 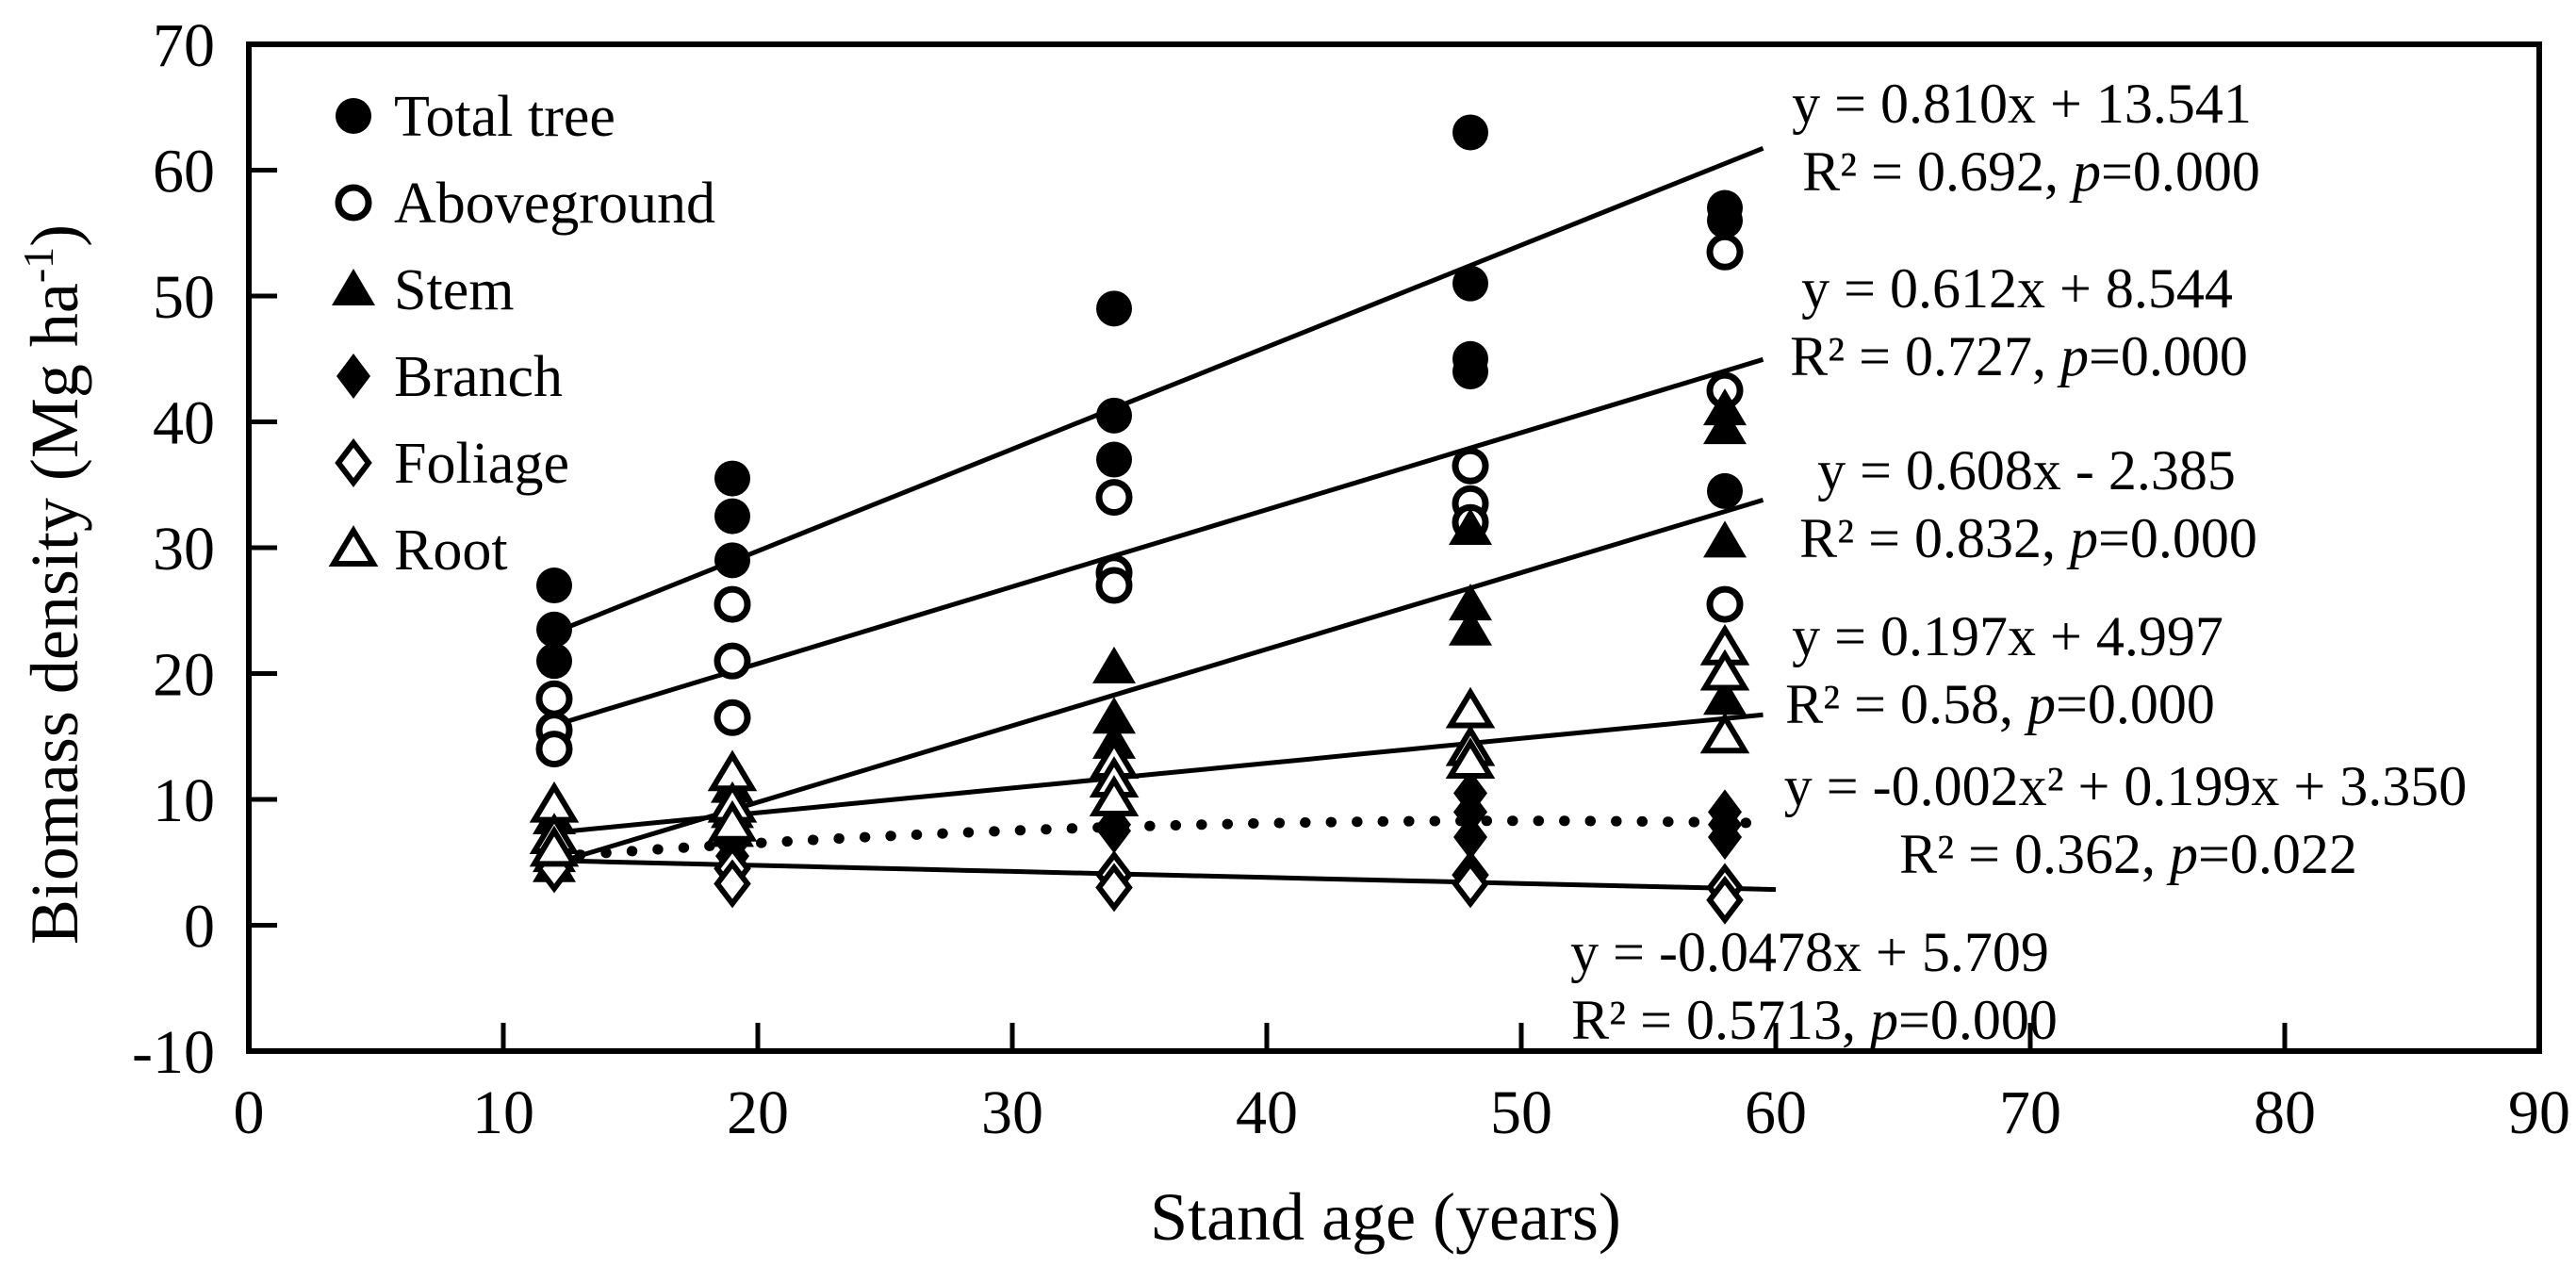 I want to click on x-tick-label: 30, so click(x=1012, y=1112).